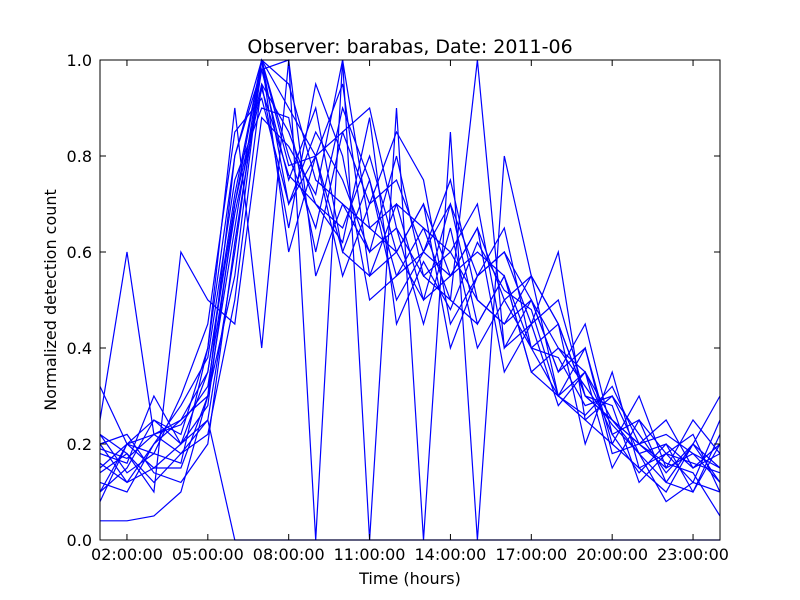 Image resolution: width=800 pixels, height=600 pixels. Describe the element at coordinates (693, 554) in the screenshot. I see `x-tick-label: 23:00:00` at that location.